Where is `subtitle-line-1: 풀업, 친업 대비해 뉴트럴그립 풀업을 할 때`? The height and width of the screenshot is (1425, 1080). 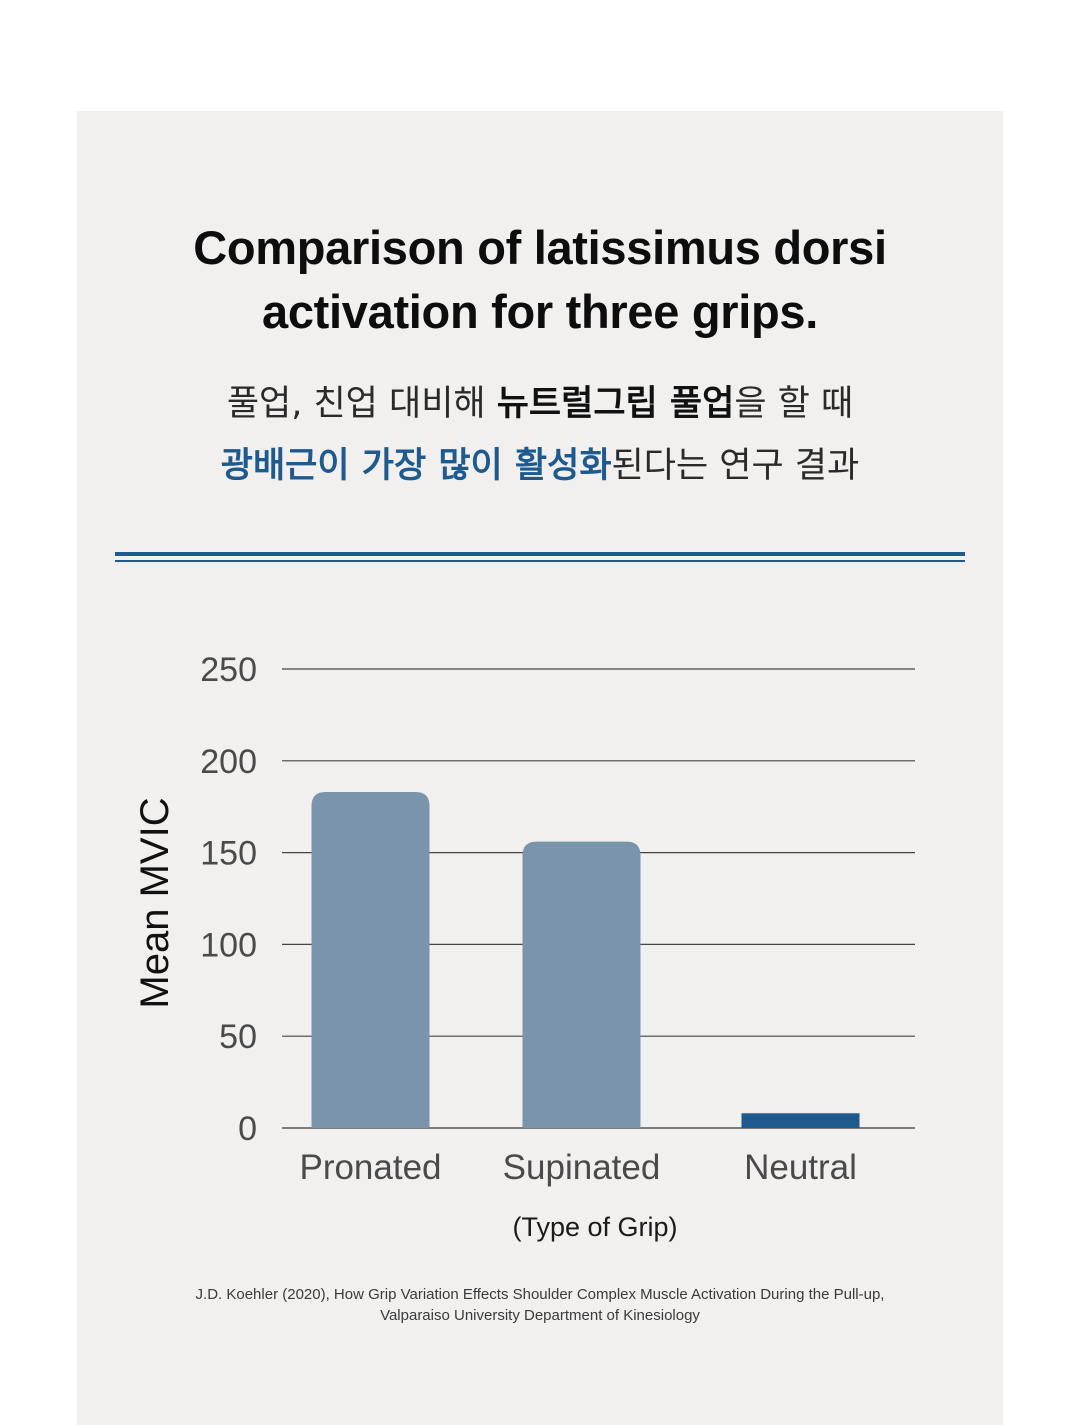
subtitle-line-1: 풀업, 친업 대비해 뉴트럴그립 풀업을 할 때 is located at coordinates (540, 404).